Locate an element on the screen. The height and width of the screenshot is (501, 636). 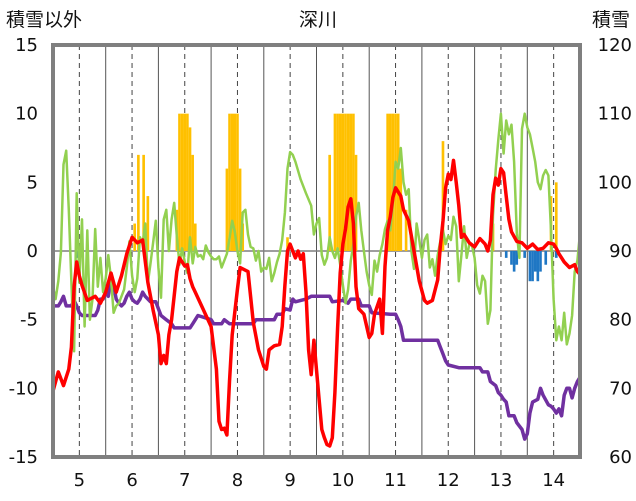
x-tick-label: 10 is located at coordinates (342, 480).